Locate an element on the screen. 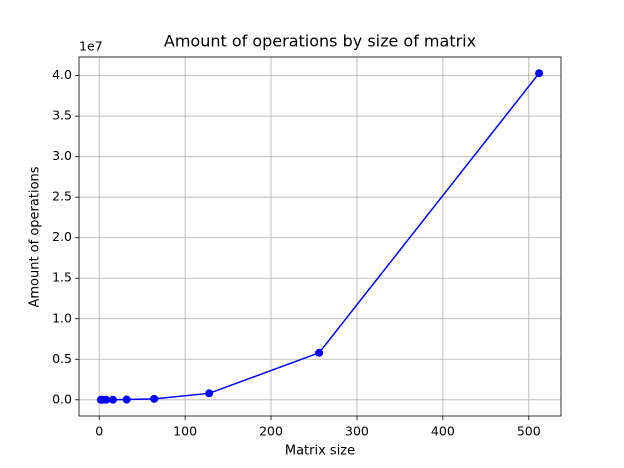  x-axis-label: Matrix size is located at coordinates (320, 451).